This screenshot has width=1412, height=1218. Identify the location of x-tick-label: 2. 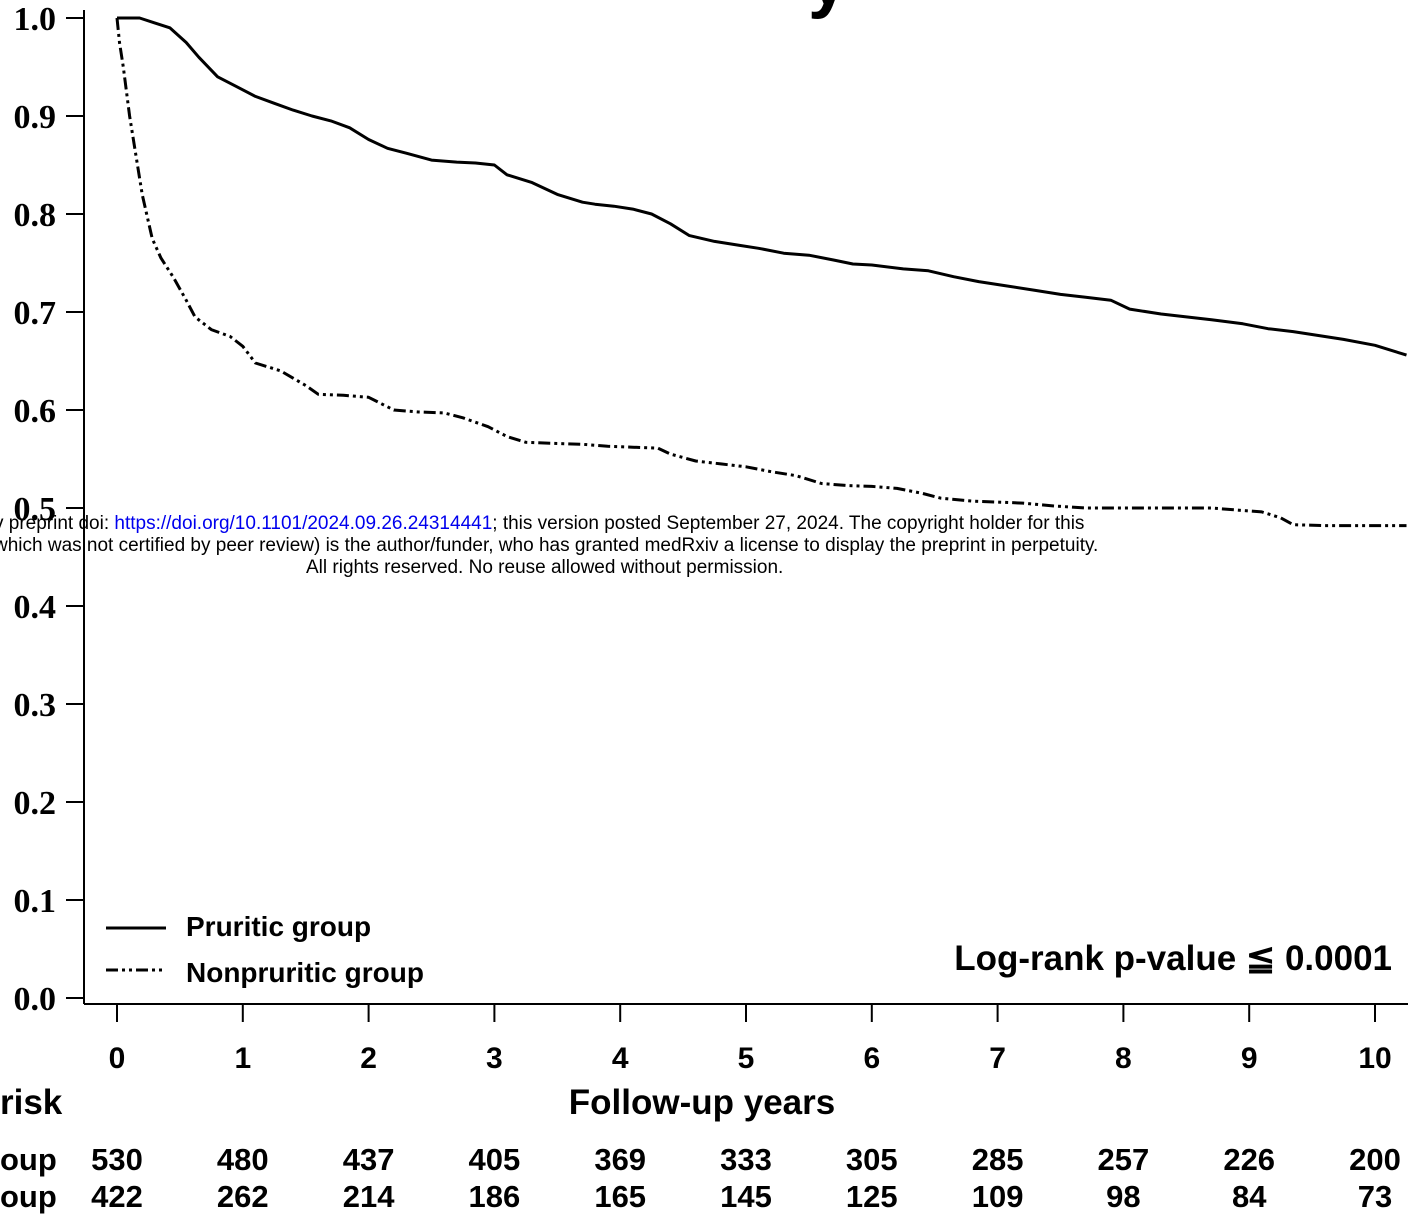
(368, 1058).